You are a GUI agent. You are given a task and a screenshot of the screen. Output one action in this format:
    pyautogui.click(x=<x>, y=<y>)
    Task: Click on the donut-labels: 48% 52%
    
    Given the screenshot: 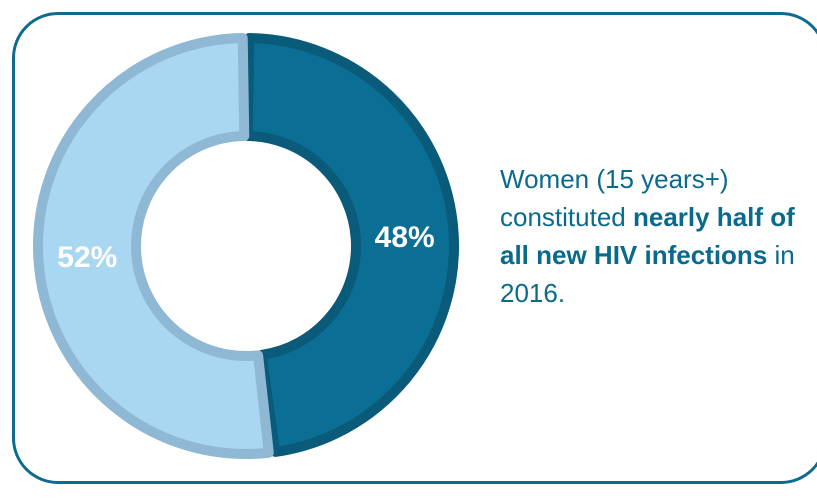 What is the action you would take?
    pyautogui.click(x=245, y=247)
    